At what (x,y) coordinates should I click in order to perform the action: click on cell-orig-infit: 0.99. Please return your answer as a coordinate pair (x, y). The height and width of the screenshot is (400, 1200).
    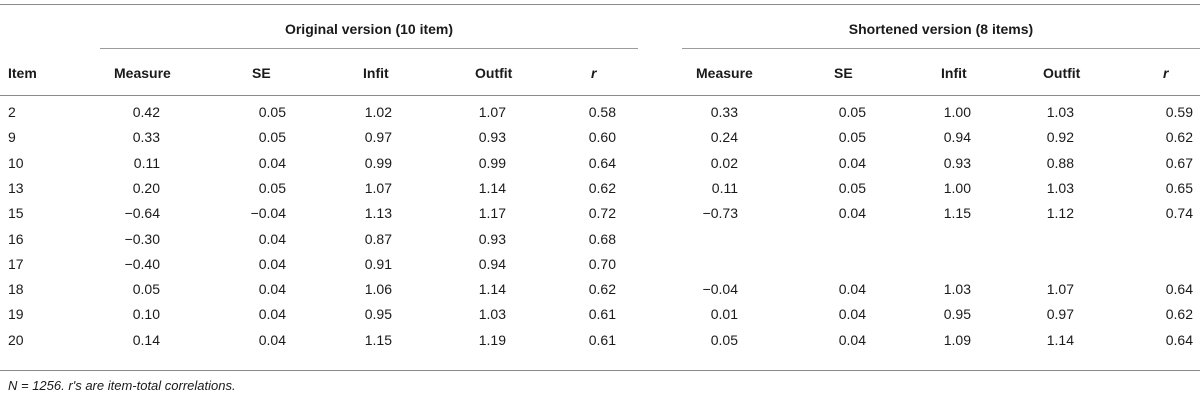
    Looking at the image, I should click on (378, 162).